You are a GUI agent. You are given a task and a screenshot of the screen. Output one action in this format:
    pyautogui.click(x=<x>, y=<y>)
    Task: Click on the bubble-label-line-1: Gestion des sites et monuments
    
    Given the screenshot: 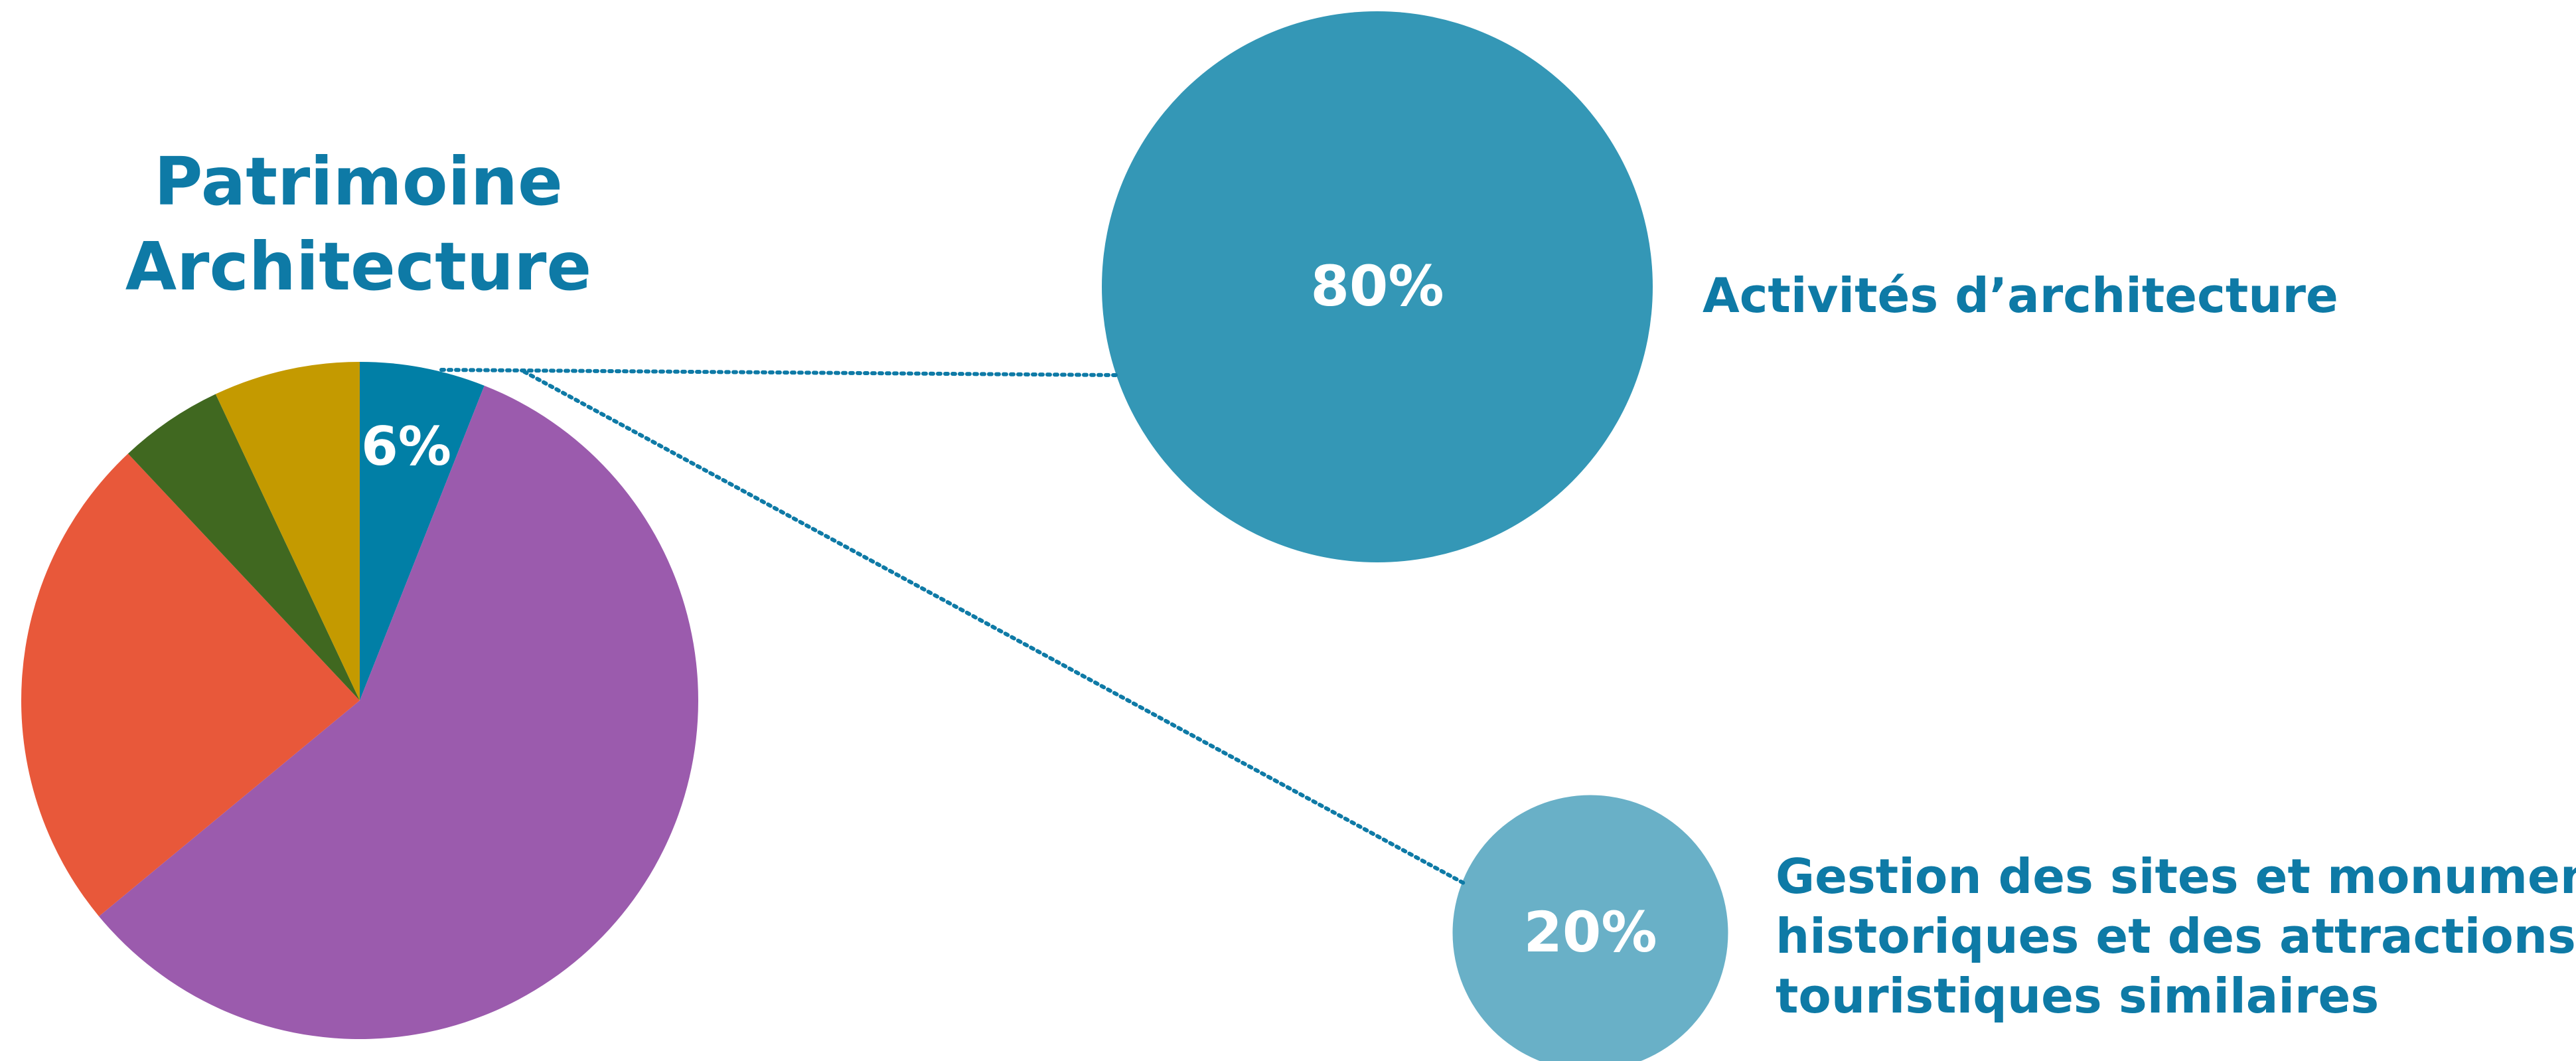 What is the action you would take?
    pyautogui.click(x=2176, y=877)
    